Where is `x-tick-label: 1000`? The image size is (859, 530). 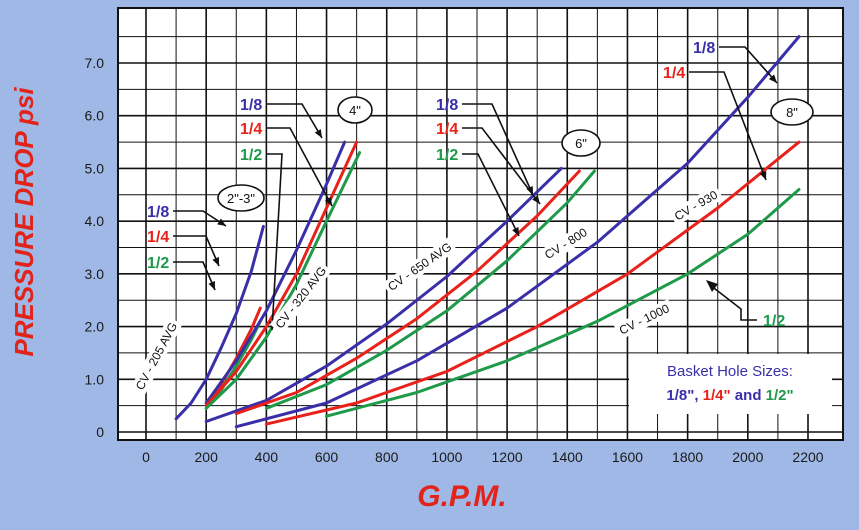
x-tick-label: 1000 is located at coordinates (446, 457).